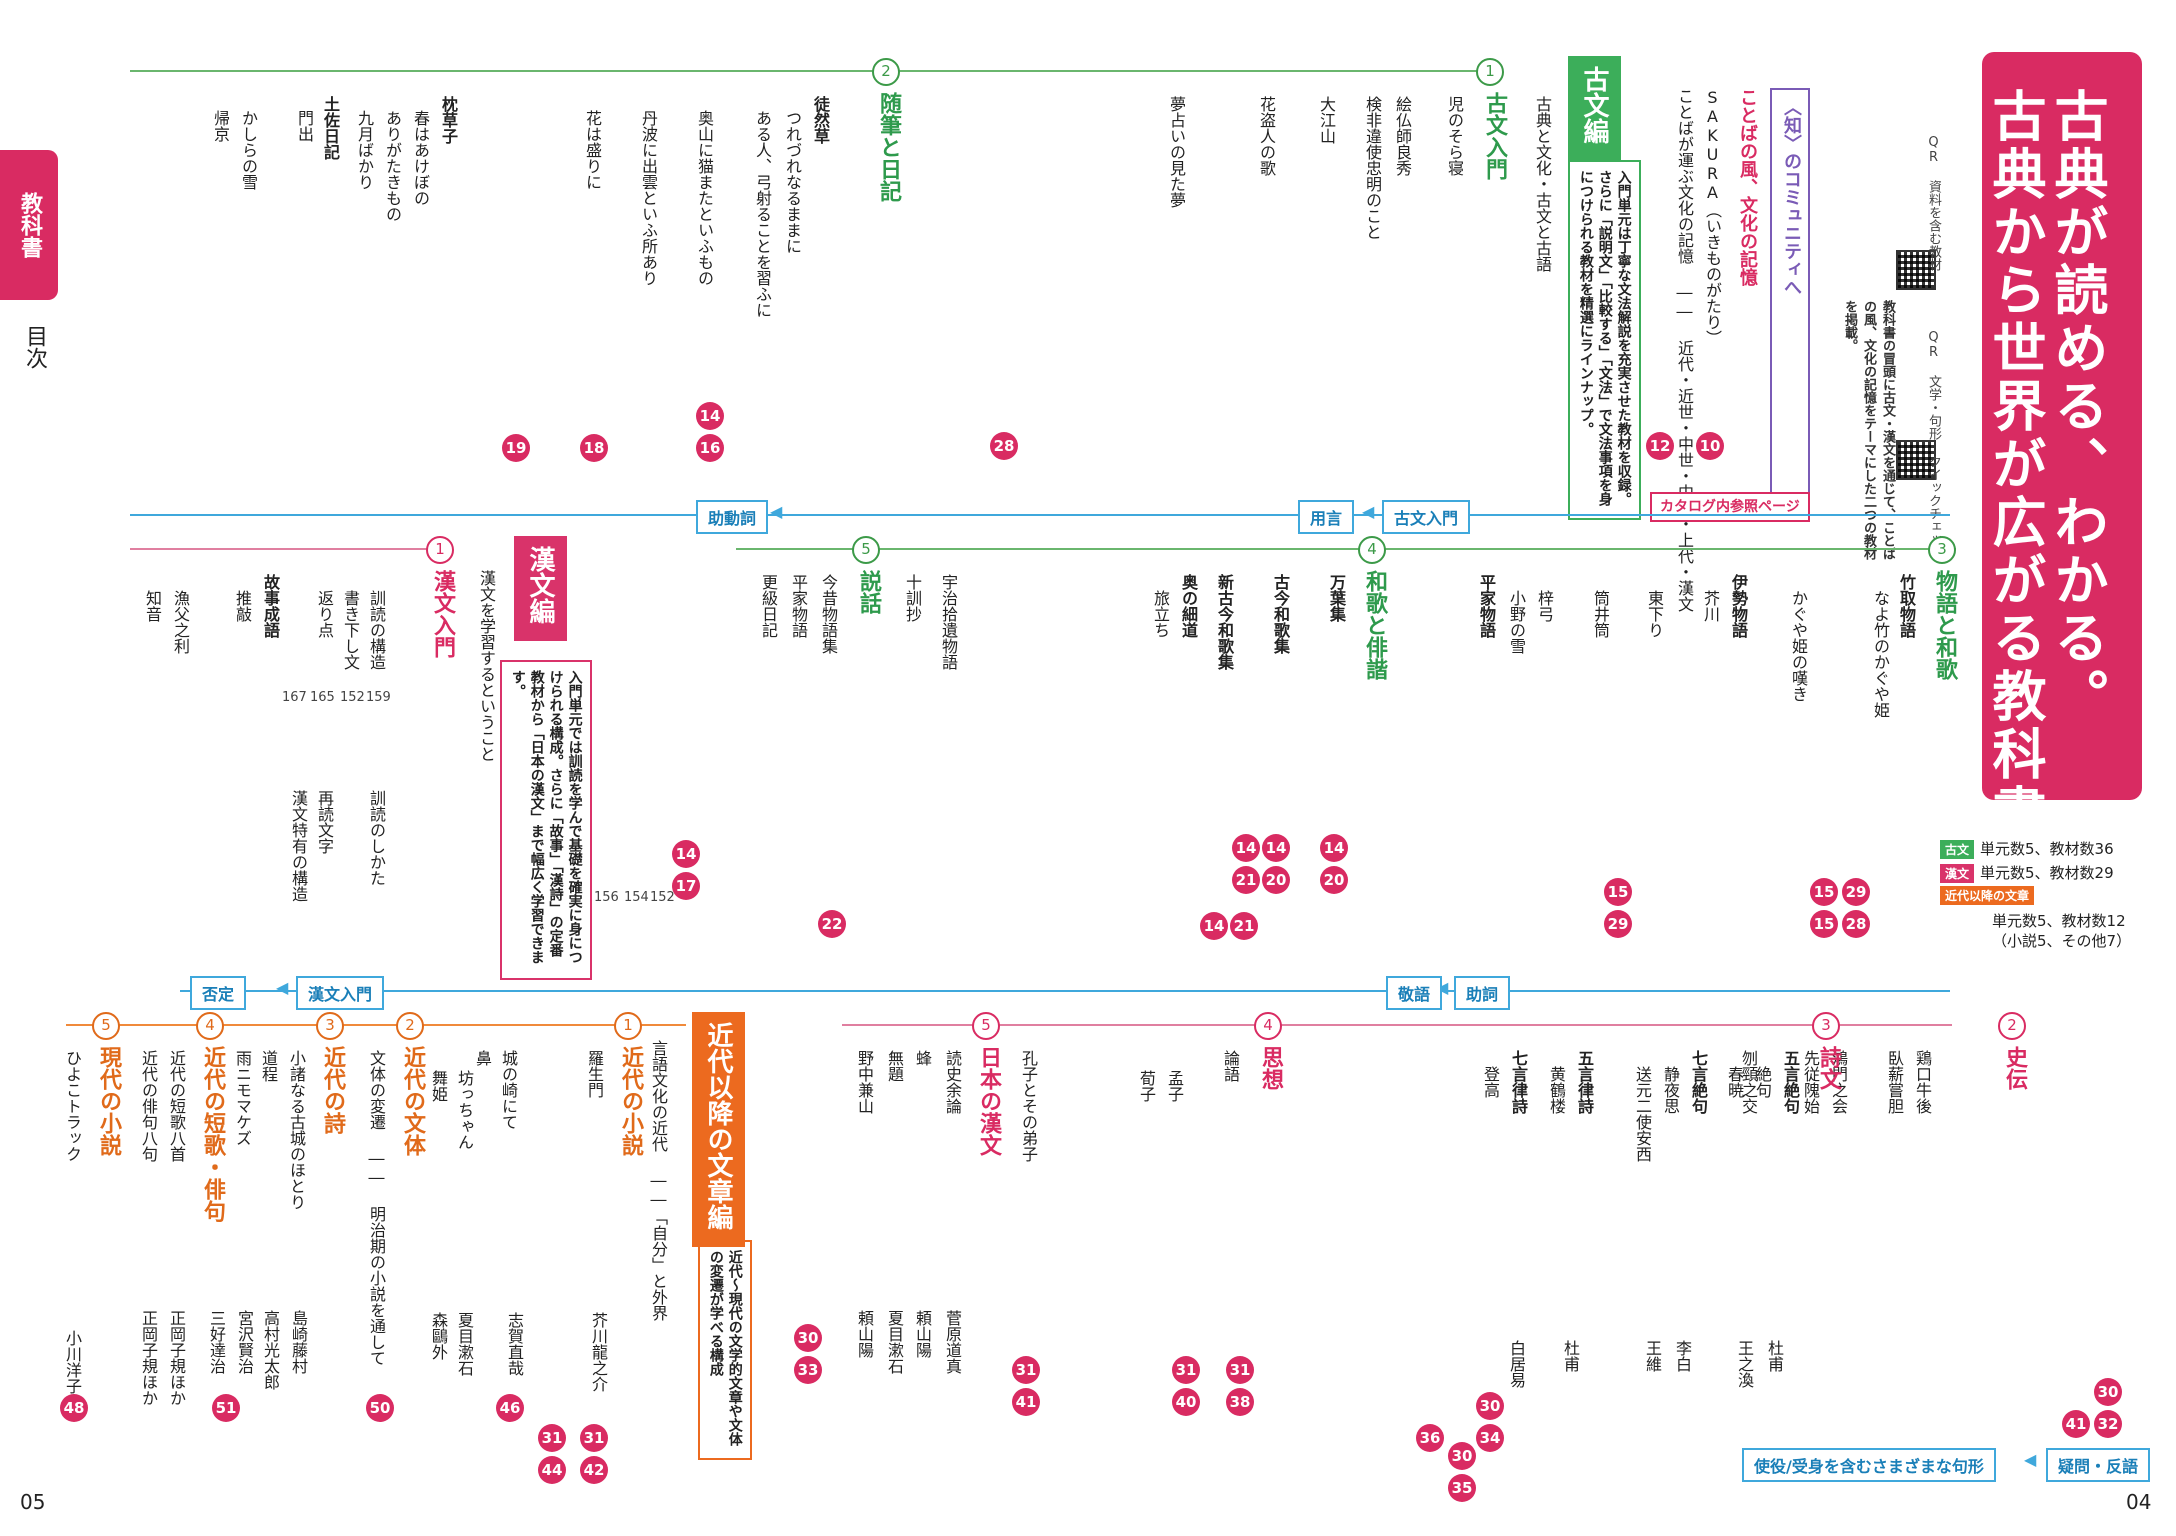 The height and width of the screenshot is (1536, 2176). I want to click on legend-kobun: 古文 単元数5、教材数36, so click(2027, 848).